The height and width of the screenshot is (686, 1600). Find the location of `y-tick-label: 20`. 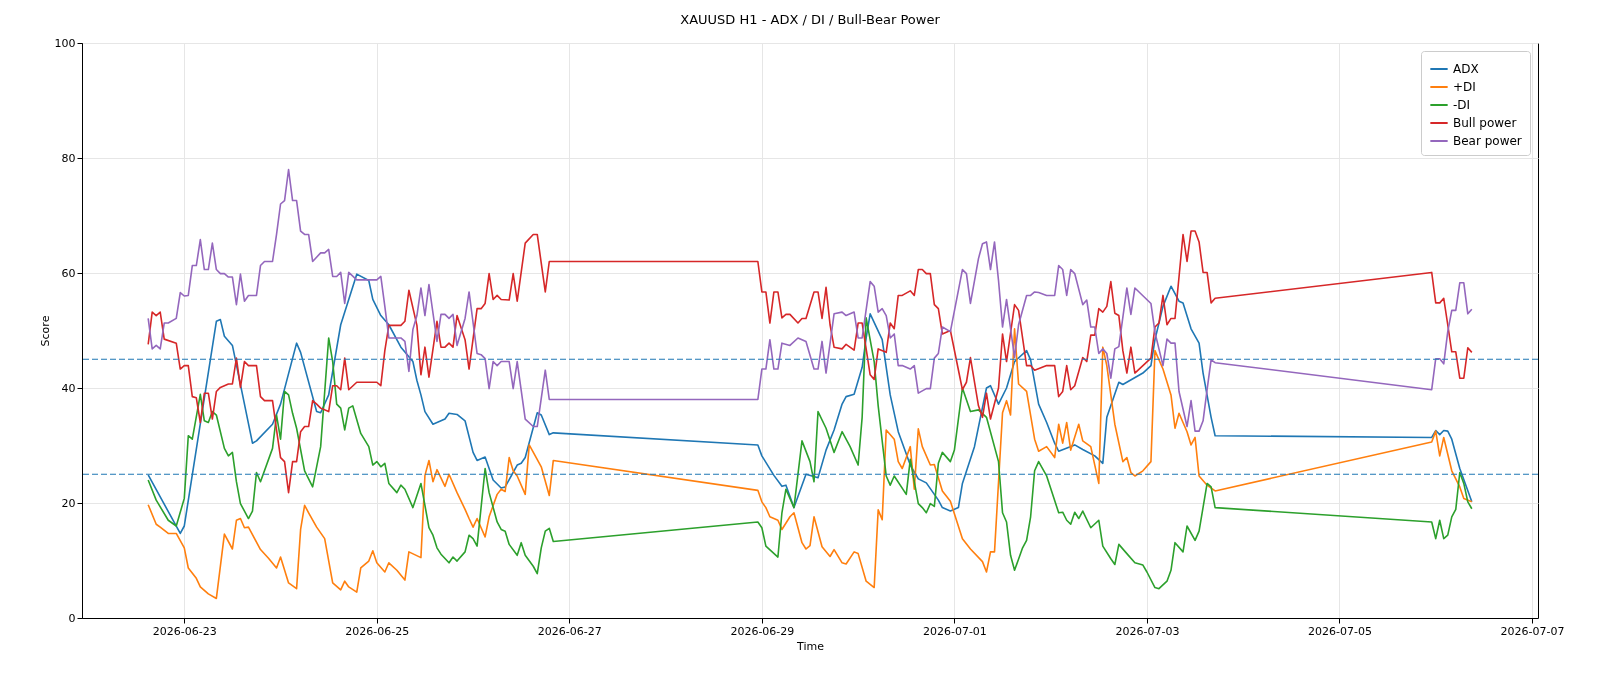

y-tick-label: 20 is located at coordinates (68, 503).